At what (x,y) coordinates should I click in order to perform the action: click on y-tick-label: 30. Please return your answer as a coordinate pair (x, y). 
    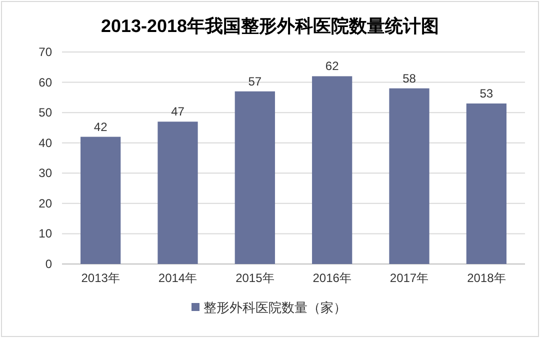
    Looking at the image, I should click on (45, 173).